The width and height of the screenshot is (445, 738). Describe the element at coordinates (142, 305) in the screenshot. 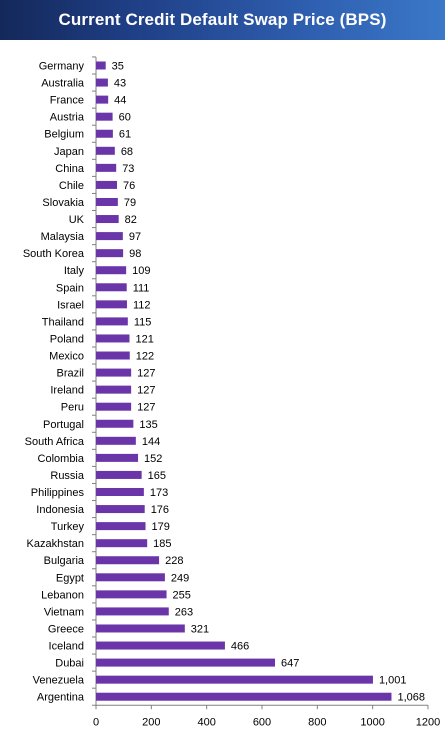

I see `value-label: 112` at that location.